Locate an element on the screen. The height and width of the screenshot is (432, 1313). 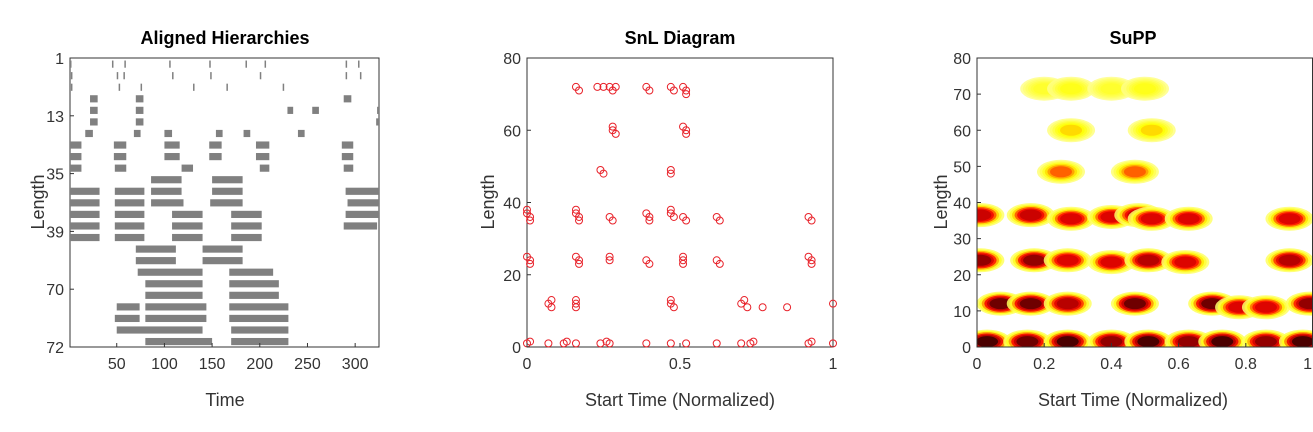
y-tick-label: 35 is located at coordinates (55, 175).